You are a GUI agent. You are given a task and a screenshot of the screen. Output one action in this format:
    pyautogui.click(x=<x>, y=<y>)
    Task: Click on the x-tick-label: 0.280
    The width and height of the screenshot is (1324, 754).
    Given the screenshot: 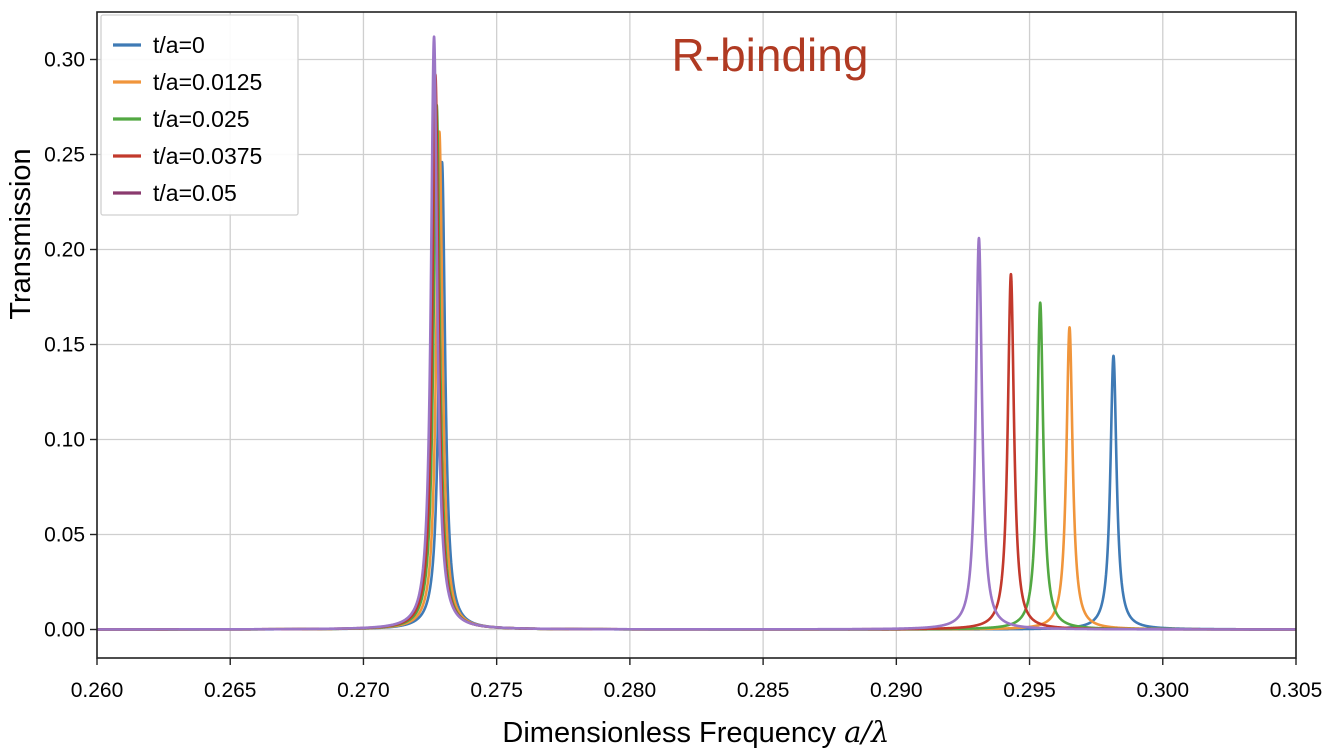 What is the action you would take?
    pyautogui.click(x=630, y=690)
    